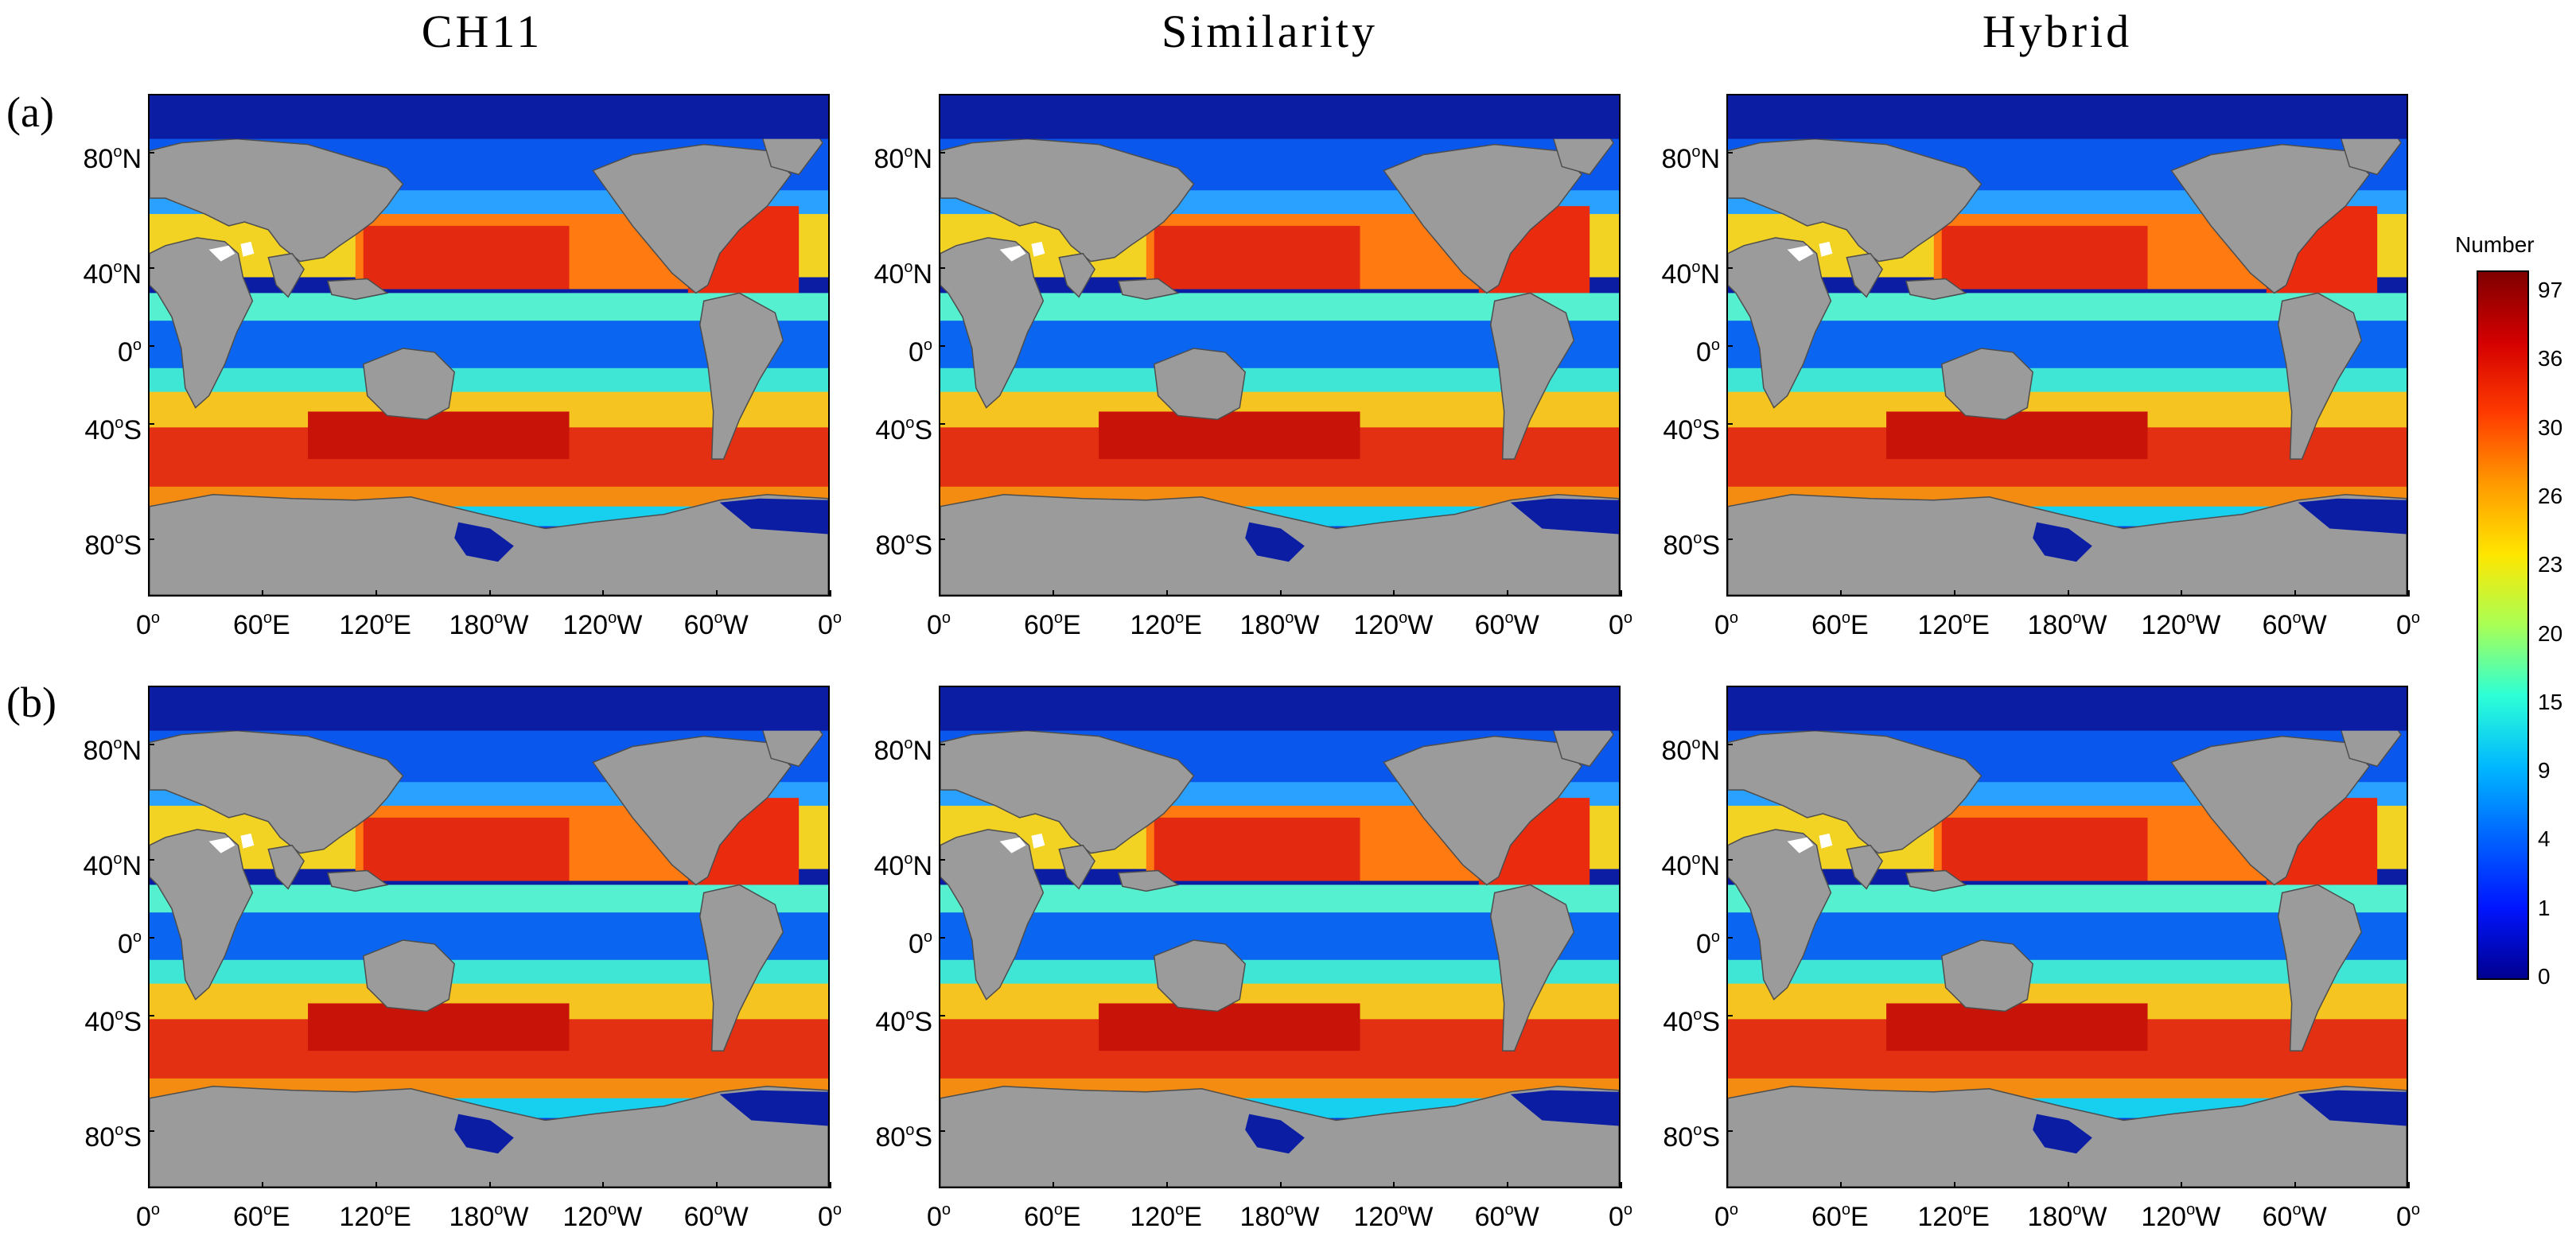  Describe the element at coordinates (2551, 427) in the screenshot. I see `colorbar-tick-label: 30` at that location.